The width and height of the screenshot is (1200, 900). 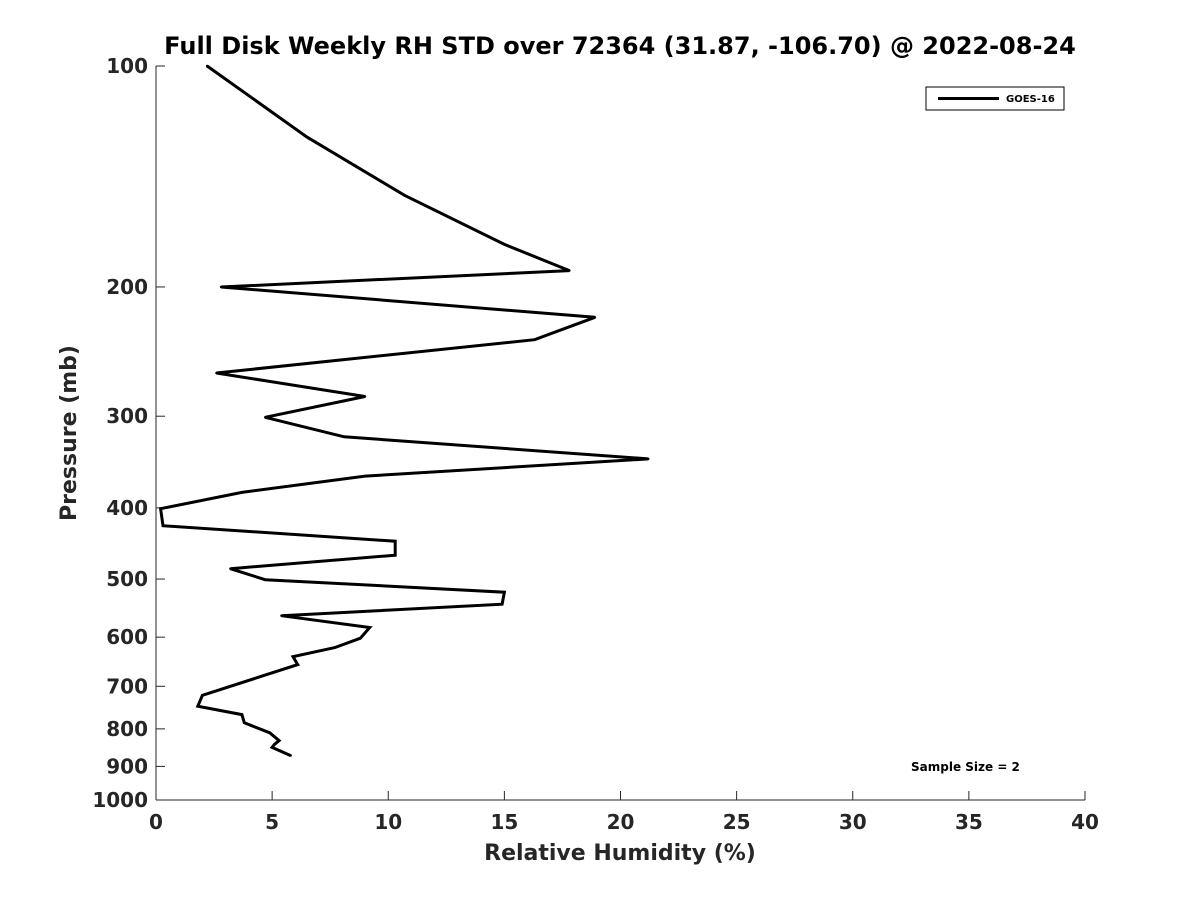 What do you see at coordinates (120, 800) in the screenshot?
I see `y-tick-label: 1000` at bounding box center [120, 800].